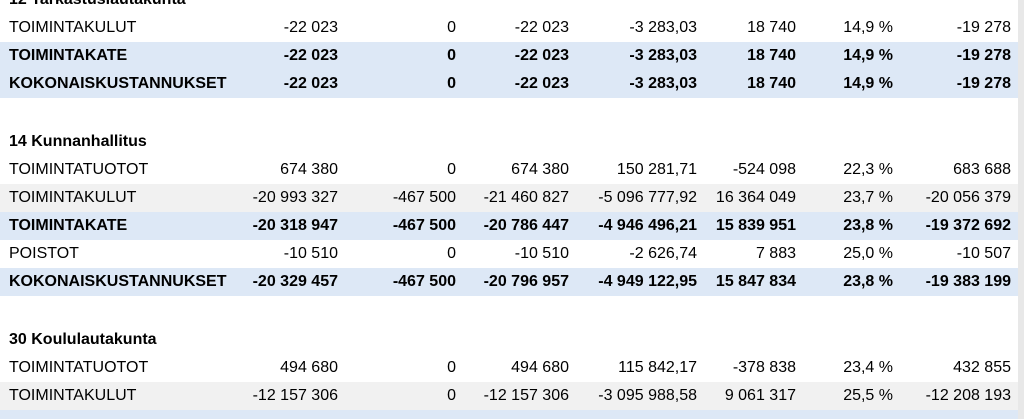  Describe the element at coordinates (295, 197) in the screenshot. I see `value-cell: -20 993 327` at that location.